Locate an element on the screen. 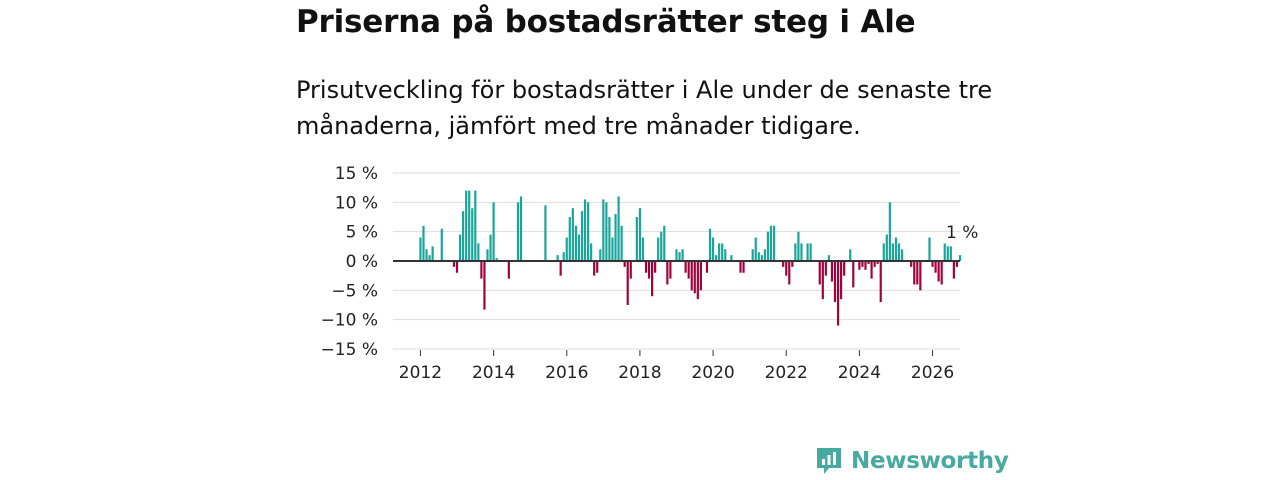 The image size is (1280, 480). x-tick-label: 2018 is located at coordinates (639, 373).